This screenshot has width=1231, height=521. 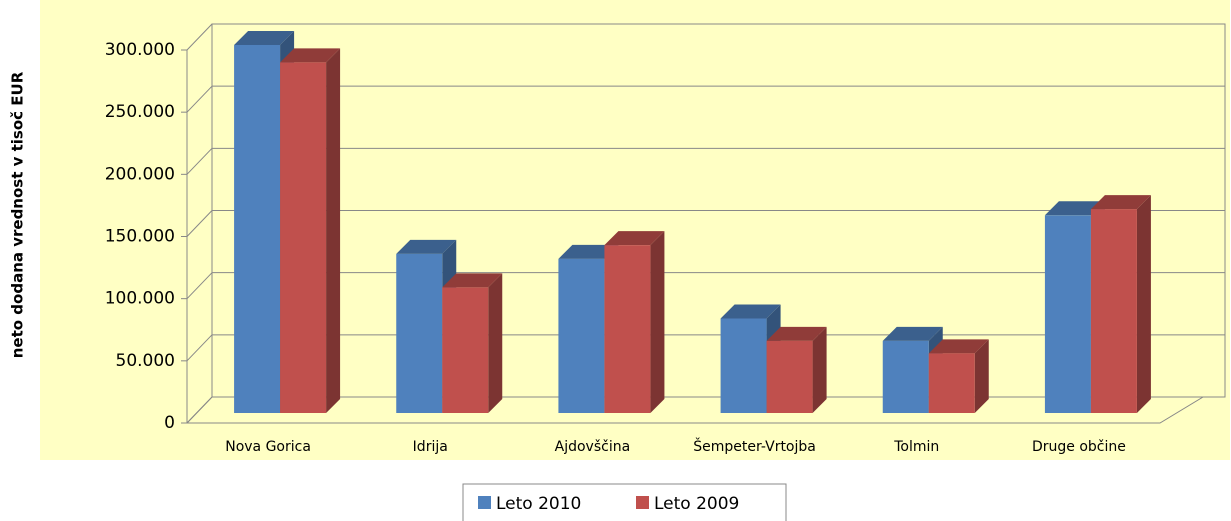 I want to click on y-tick-label: 50.000, so click(x=145, y=361).